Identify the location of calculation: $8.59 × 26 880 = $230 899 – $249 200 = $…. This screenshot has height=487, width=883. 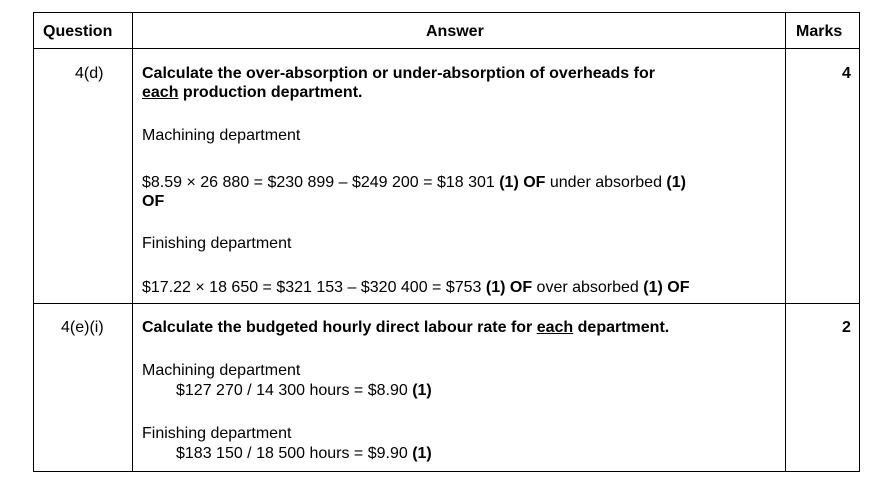
(414, 192).